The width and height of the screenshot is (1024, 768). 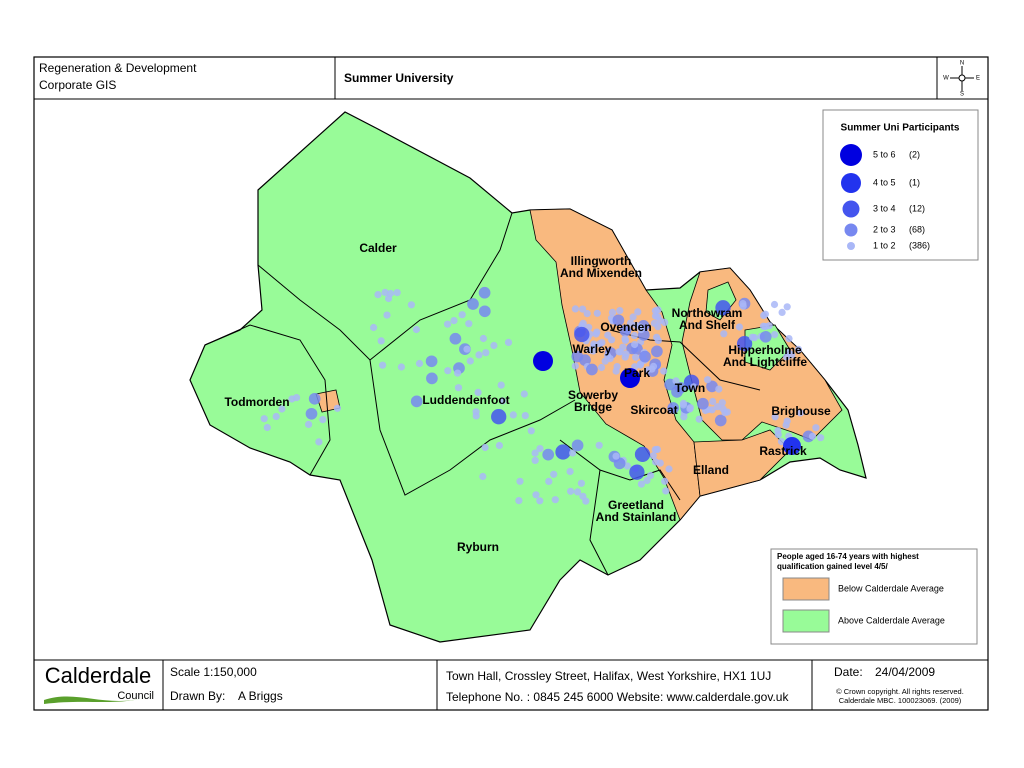 What do you see at coordinates (851, 183) in the screenshot?
I see `legend-symbol` at bounding box center [851, 183].